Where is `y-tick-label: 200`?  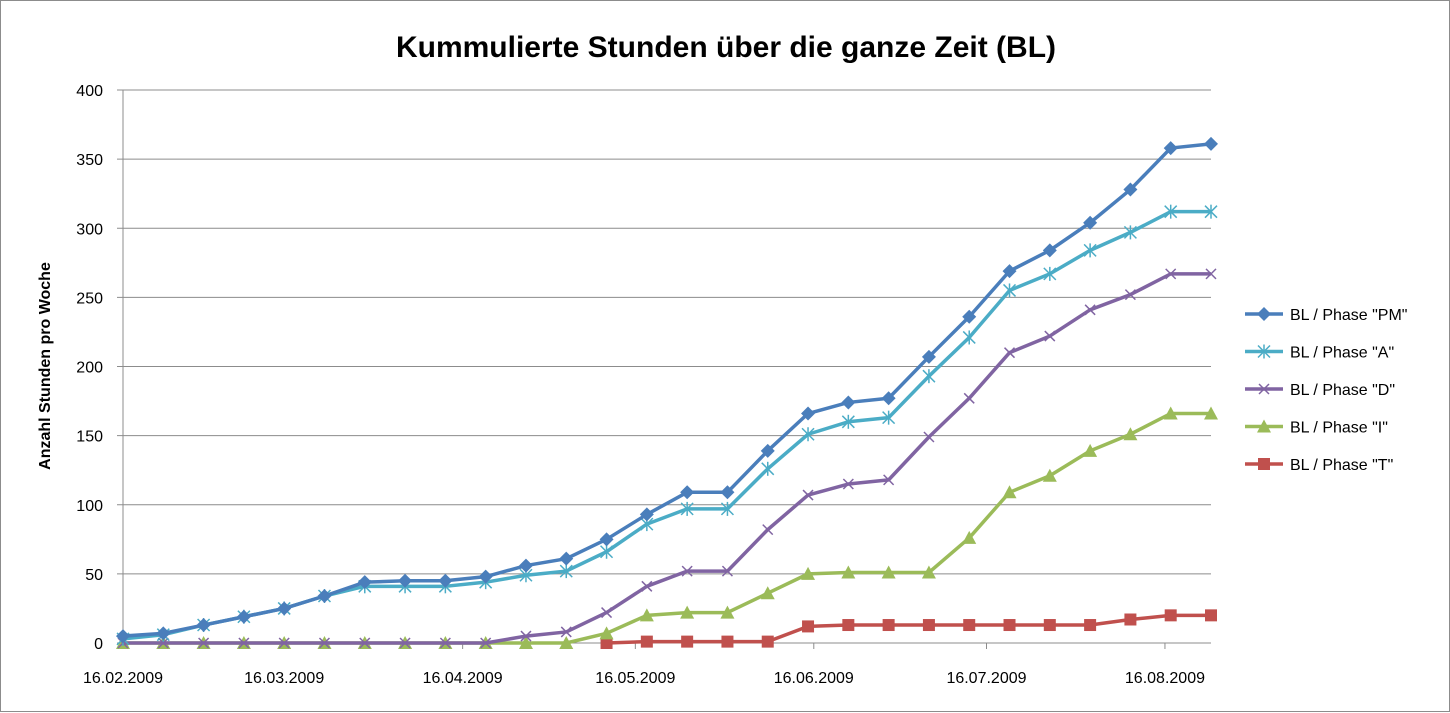 y-tick-label: 200 is located at coordinates (89, 368).